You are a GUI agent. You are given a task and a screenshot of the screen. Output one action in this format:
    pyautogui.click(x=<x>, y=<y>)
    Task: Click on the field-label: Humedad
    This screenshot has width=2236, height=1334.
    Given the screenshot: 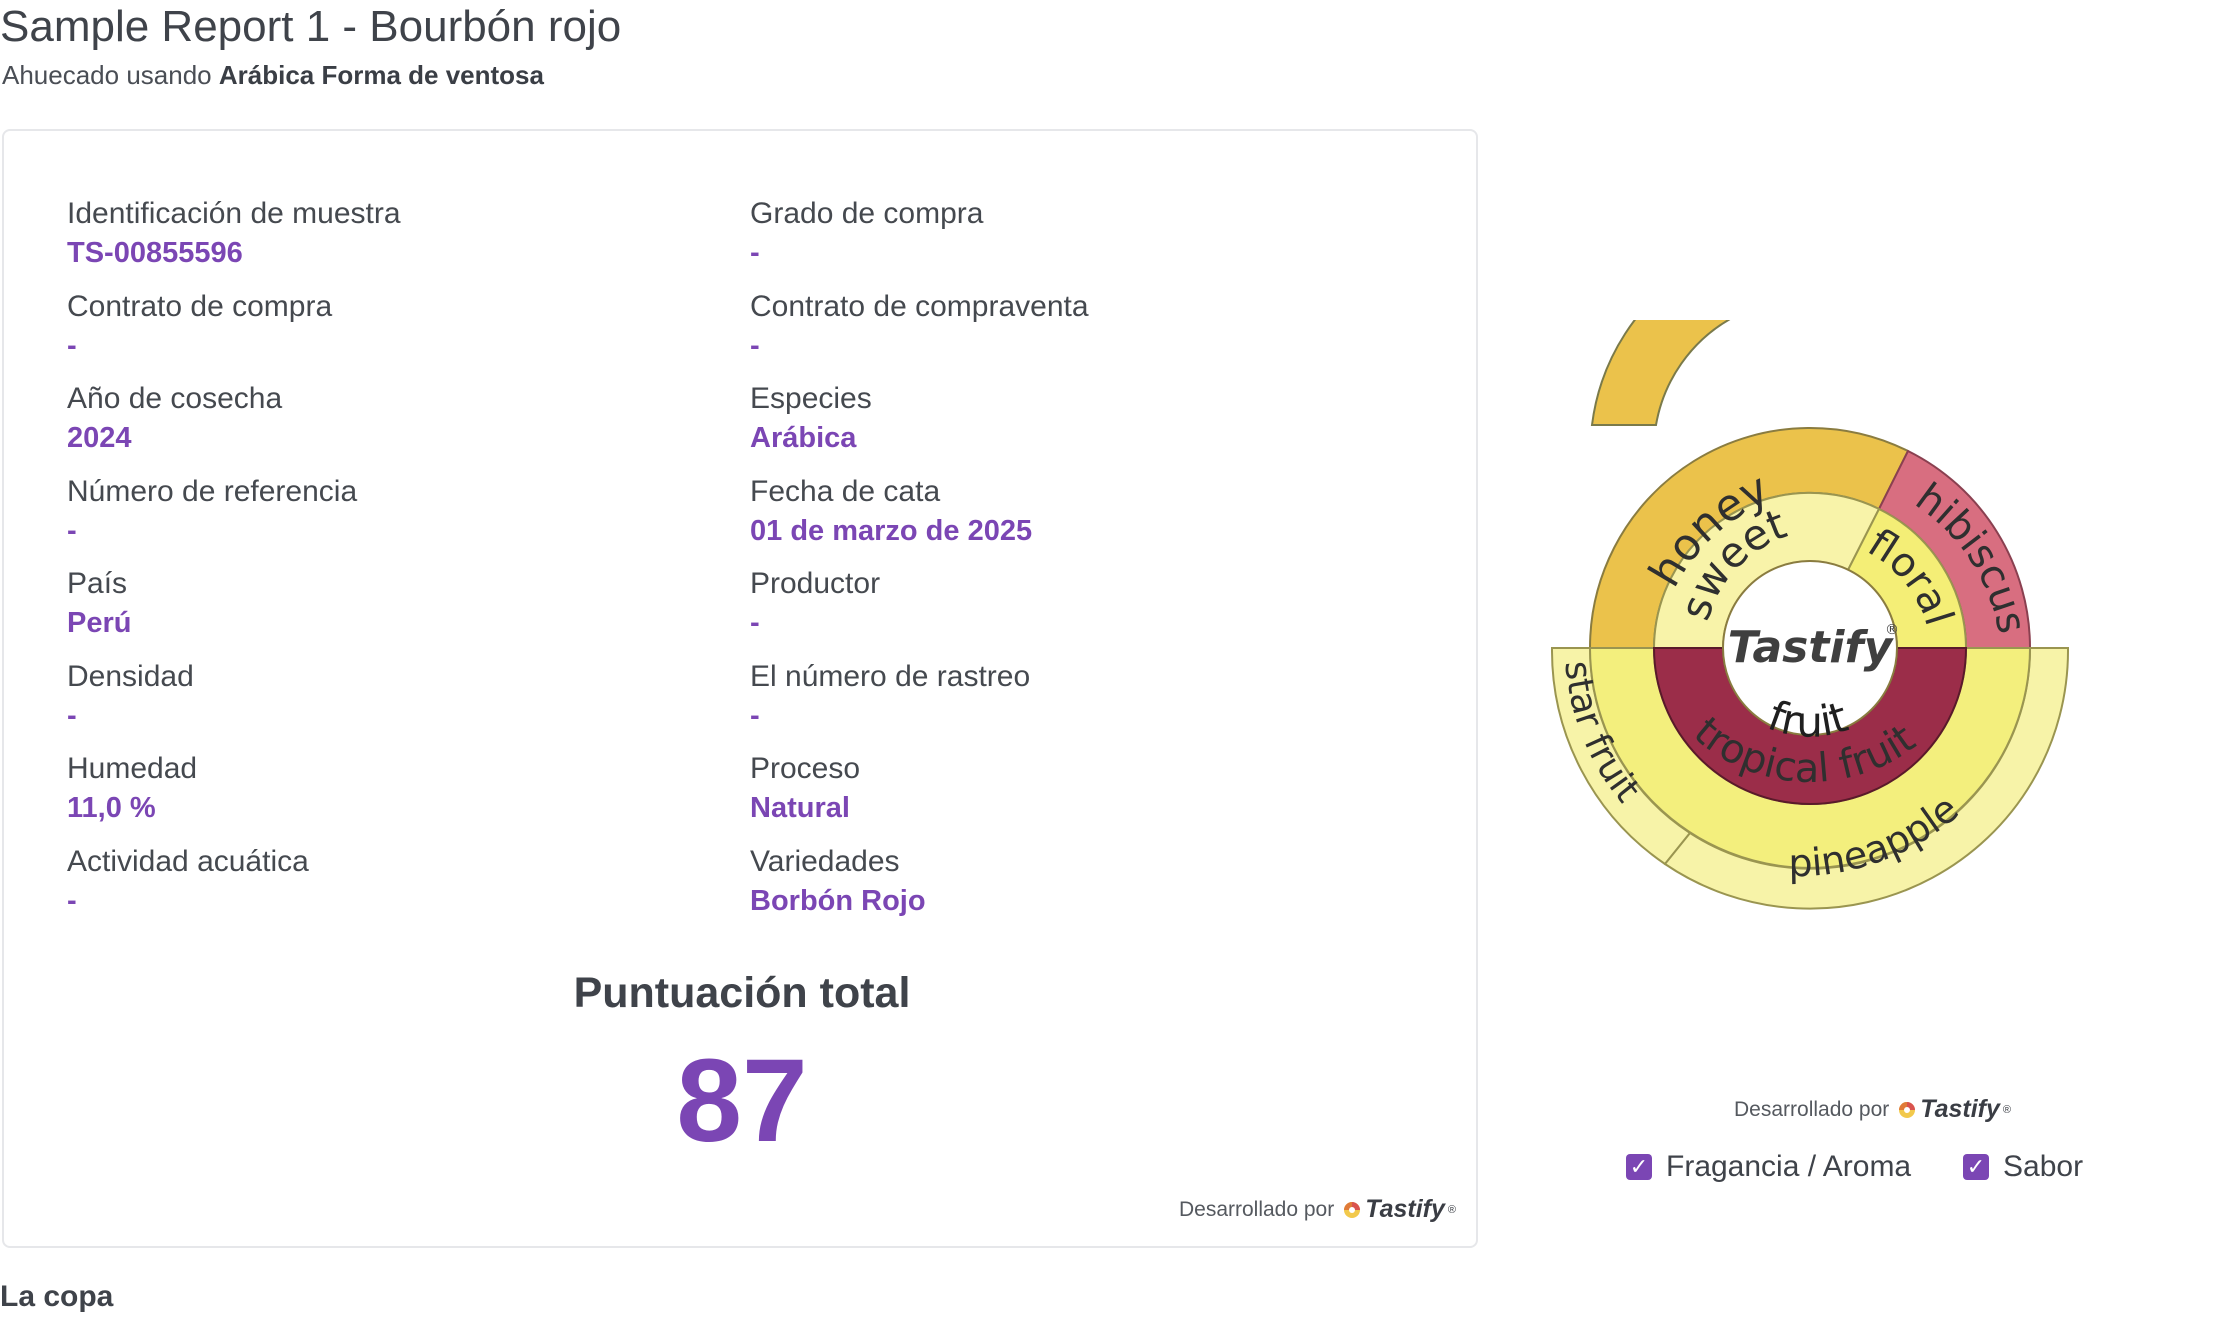 What is the action you would take?
    pyautogui.click(x=132, y=768)
    